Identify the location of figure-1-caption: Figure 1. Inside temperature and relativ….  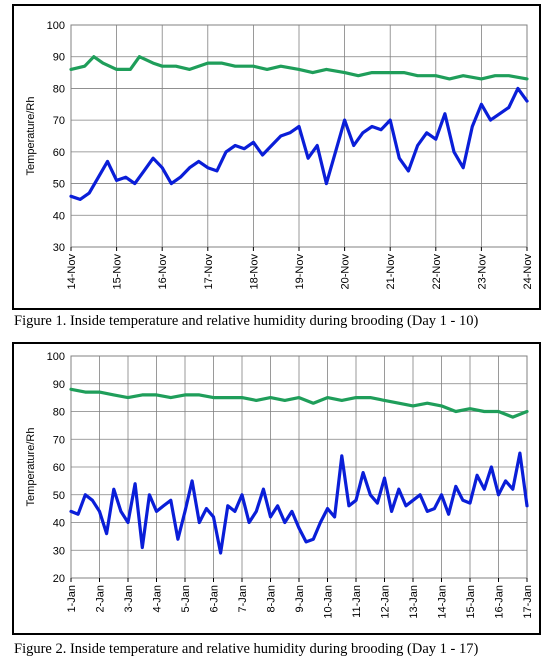
(246, 321).